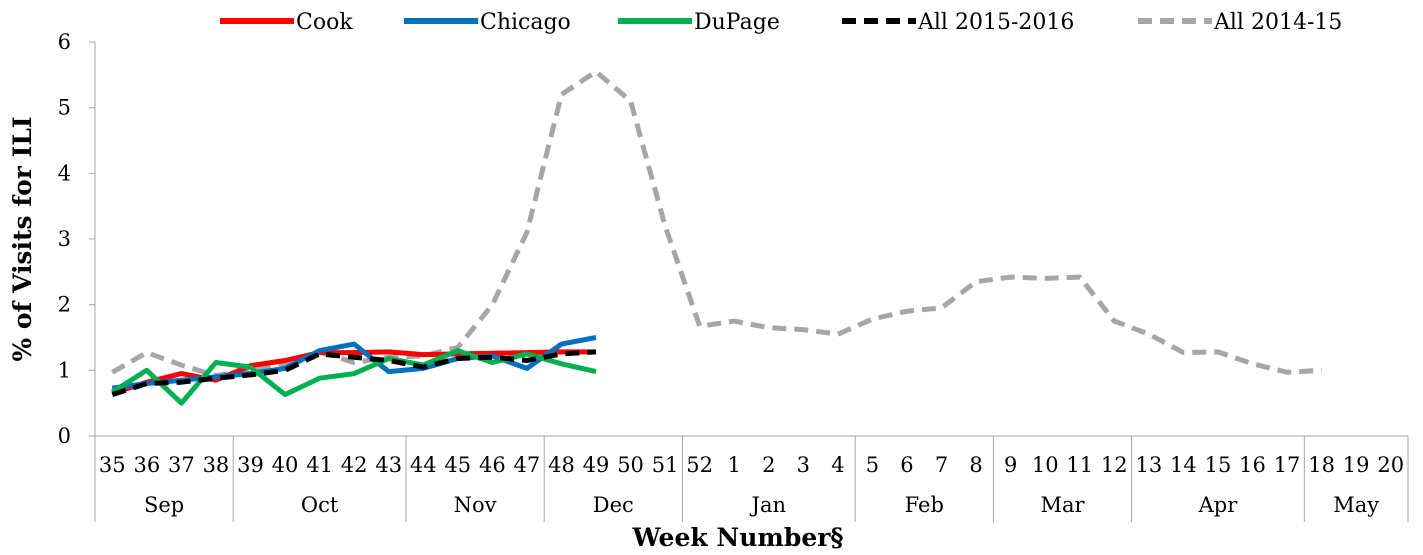 The width and height of the screenshot is (1423, 555). Describe the element at coordinates (457, 465) in the screenshot. I see `x-tick-label: 45` at that location.